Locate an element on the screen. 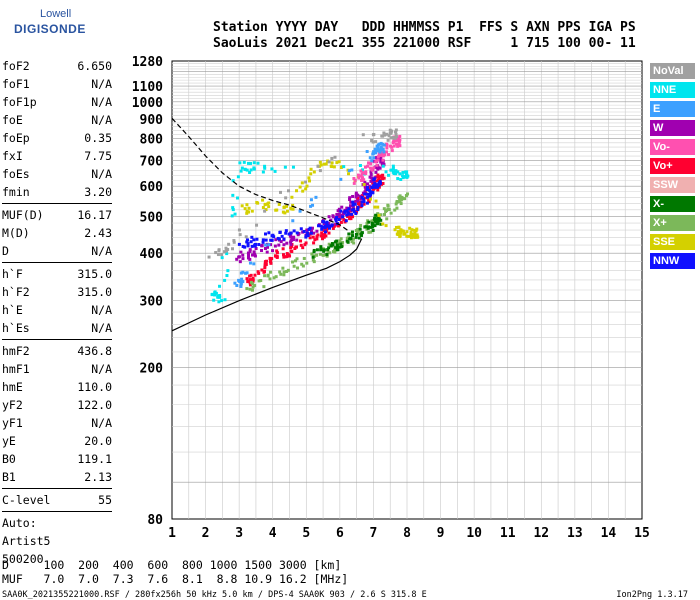  density-profile-curve is located at coordinates (267, 285).